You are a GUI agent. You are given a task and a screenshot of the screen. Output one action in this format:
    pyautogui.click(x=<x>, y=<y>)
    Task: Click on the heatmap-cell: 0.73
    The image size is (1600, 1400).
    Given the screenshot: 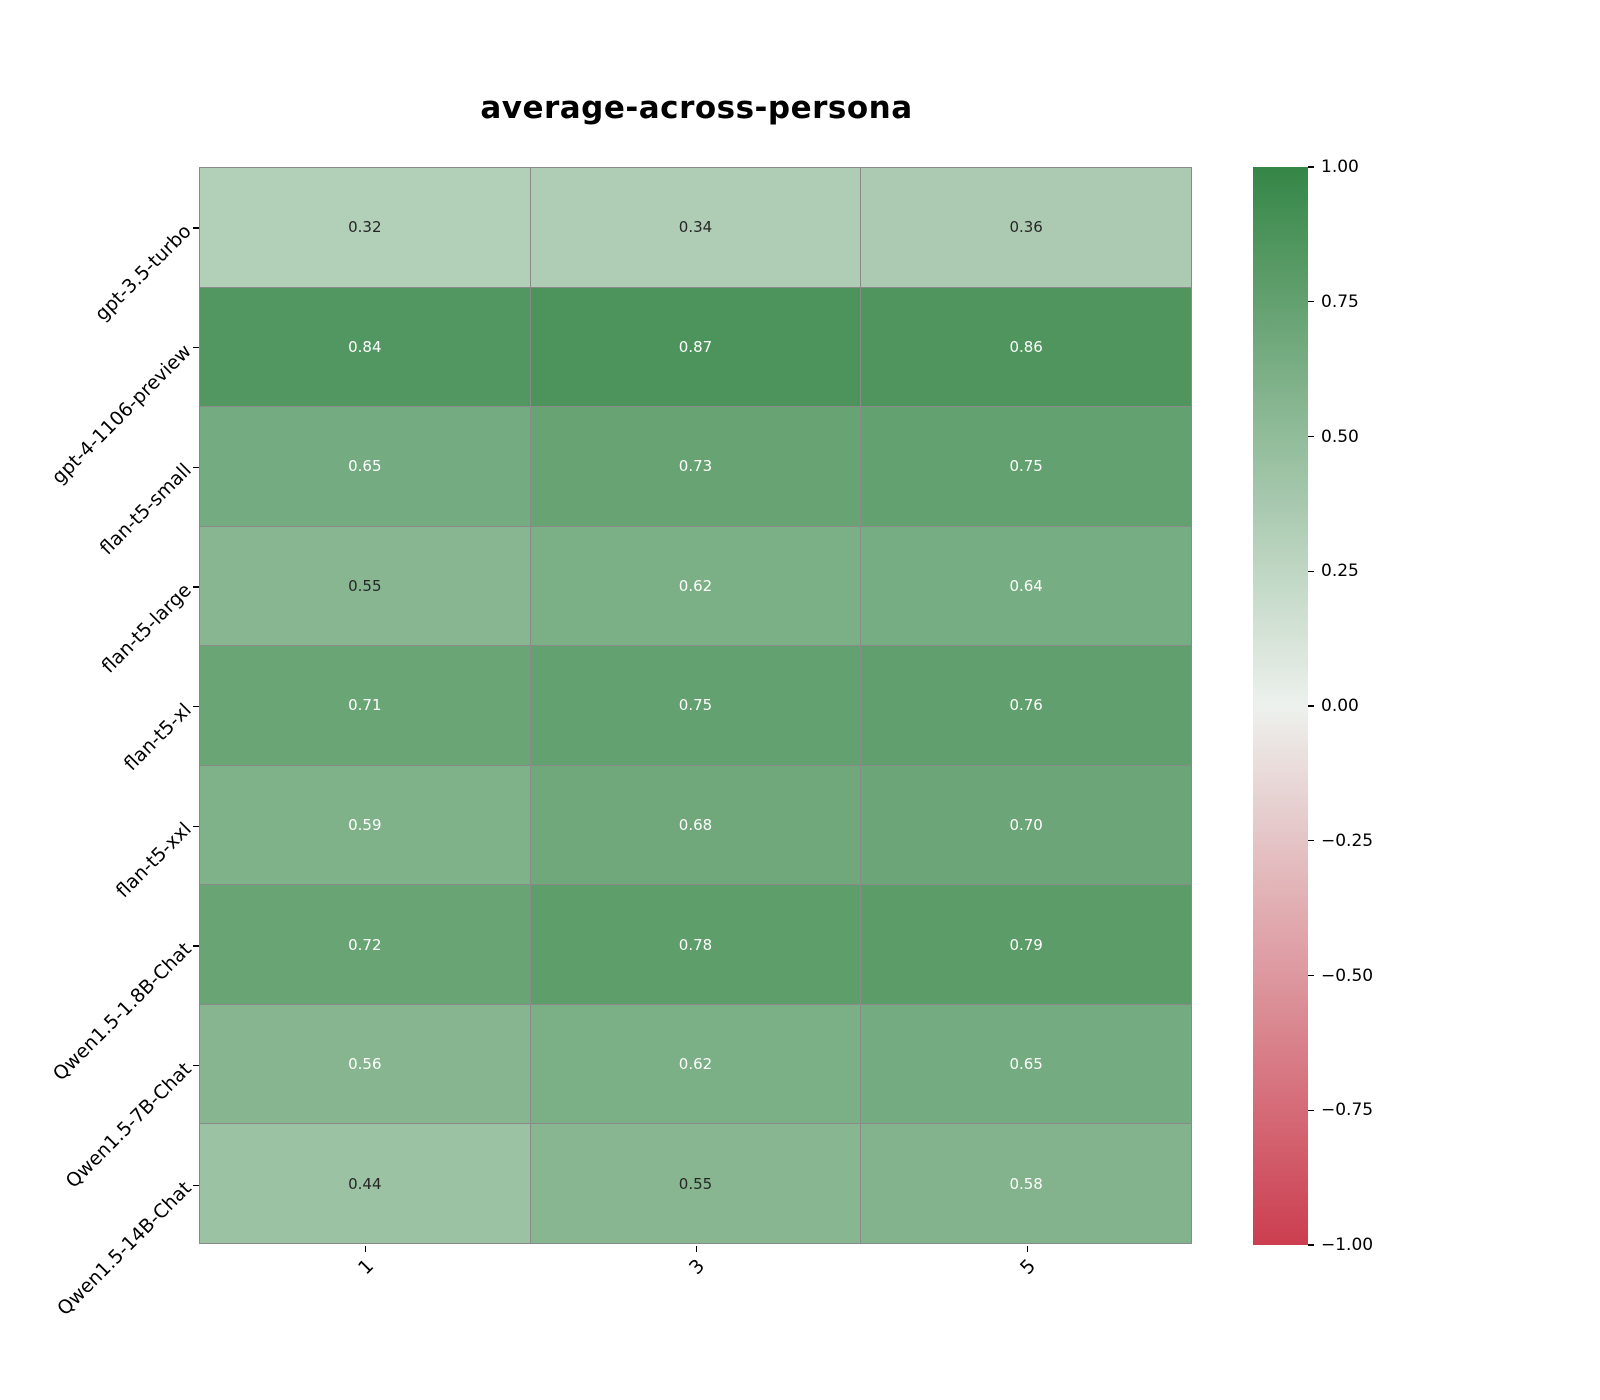 What is the action you would take?
    pyautogui.click(x=695, y=466)
    